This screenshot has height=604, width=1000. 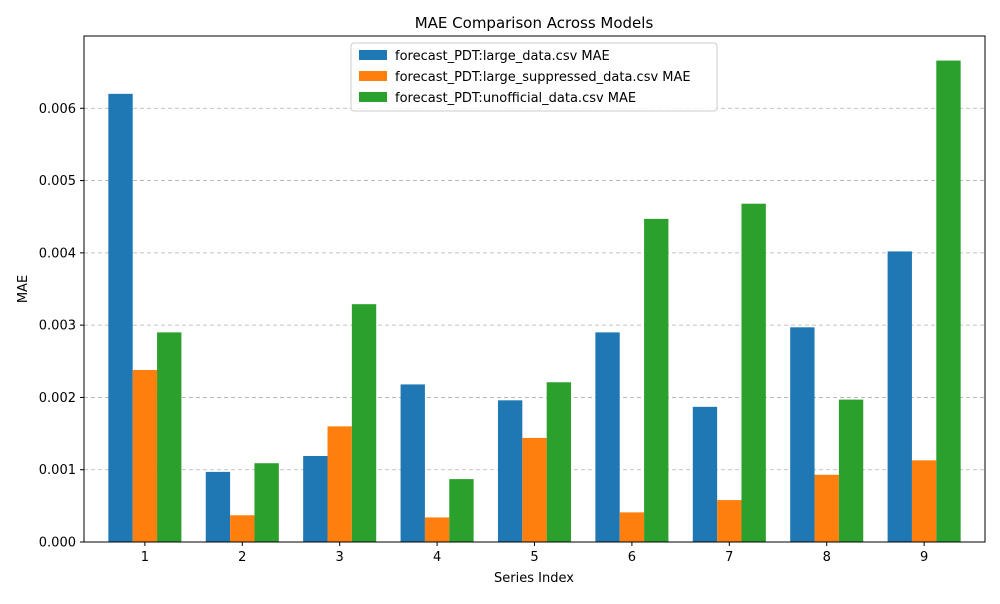 I want to click on y-tick-label: 0.004, so click(x=57, y=253).